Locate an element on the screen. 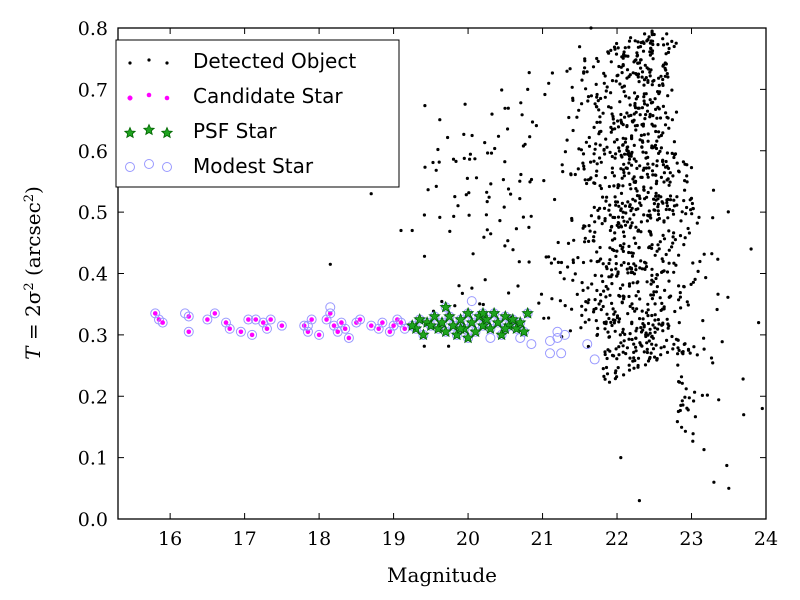 The width and height of the screenshot is (800, 600). y-axis-label: T = 2σ2 (arcsec2) is located at coordinates (33, 273).